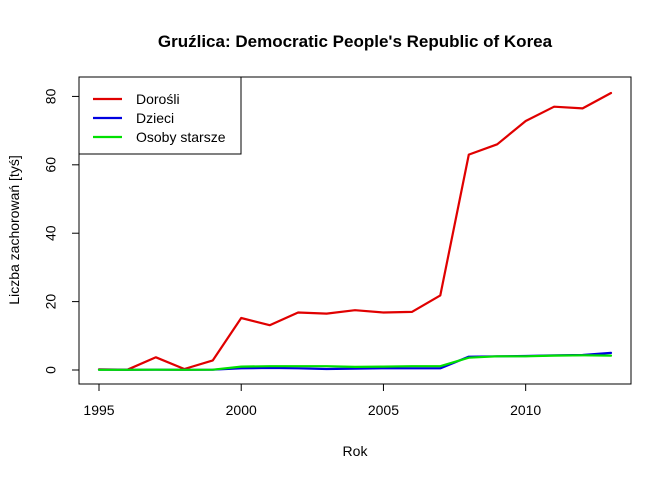  I want to click on y-tick-label: 60, so click(51, 165).